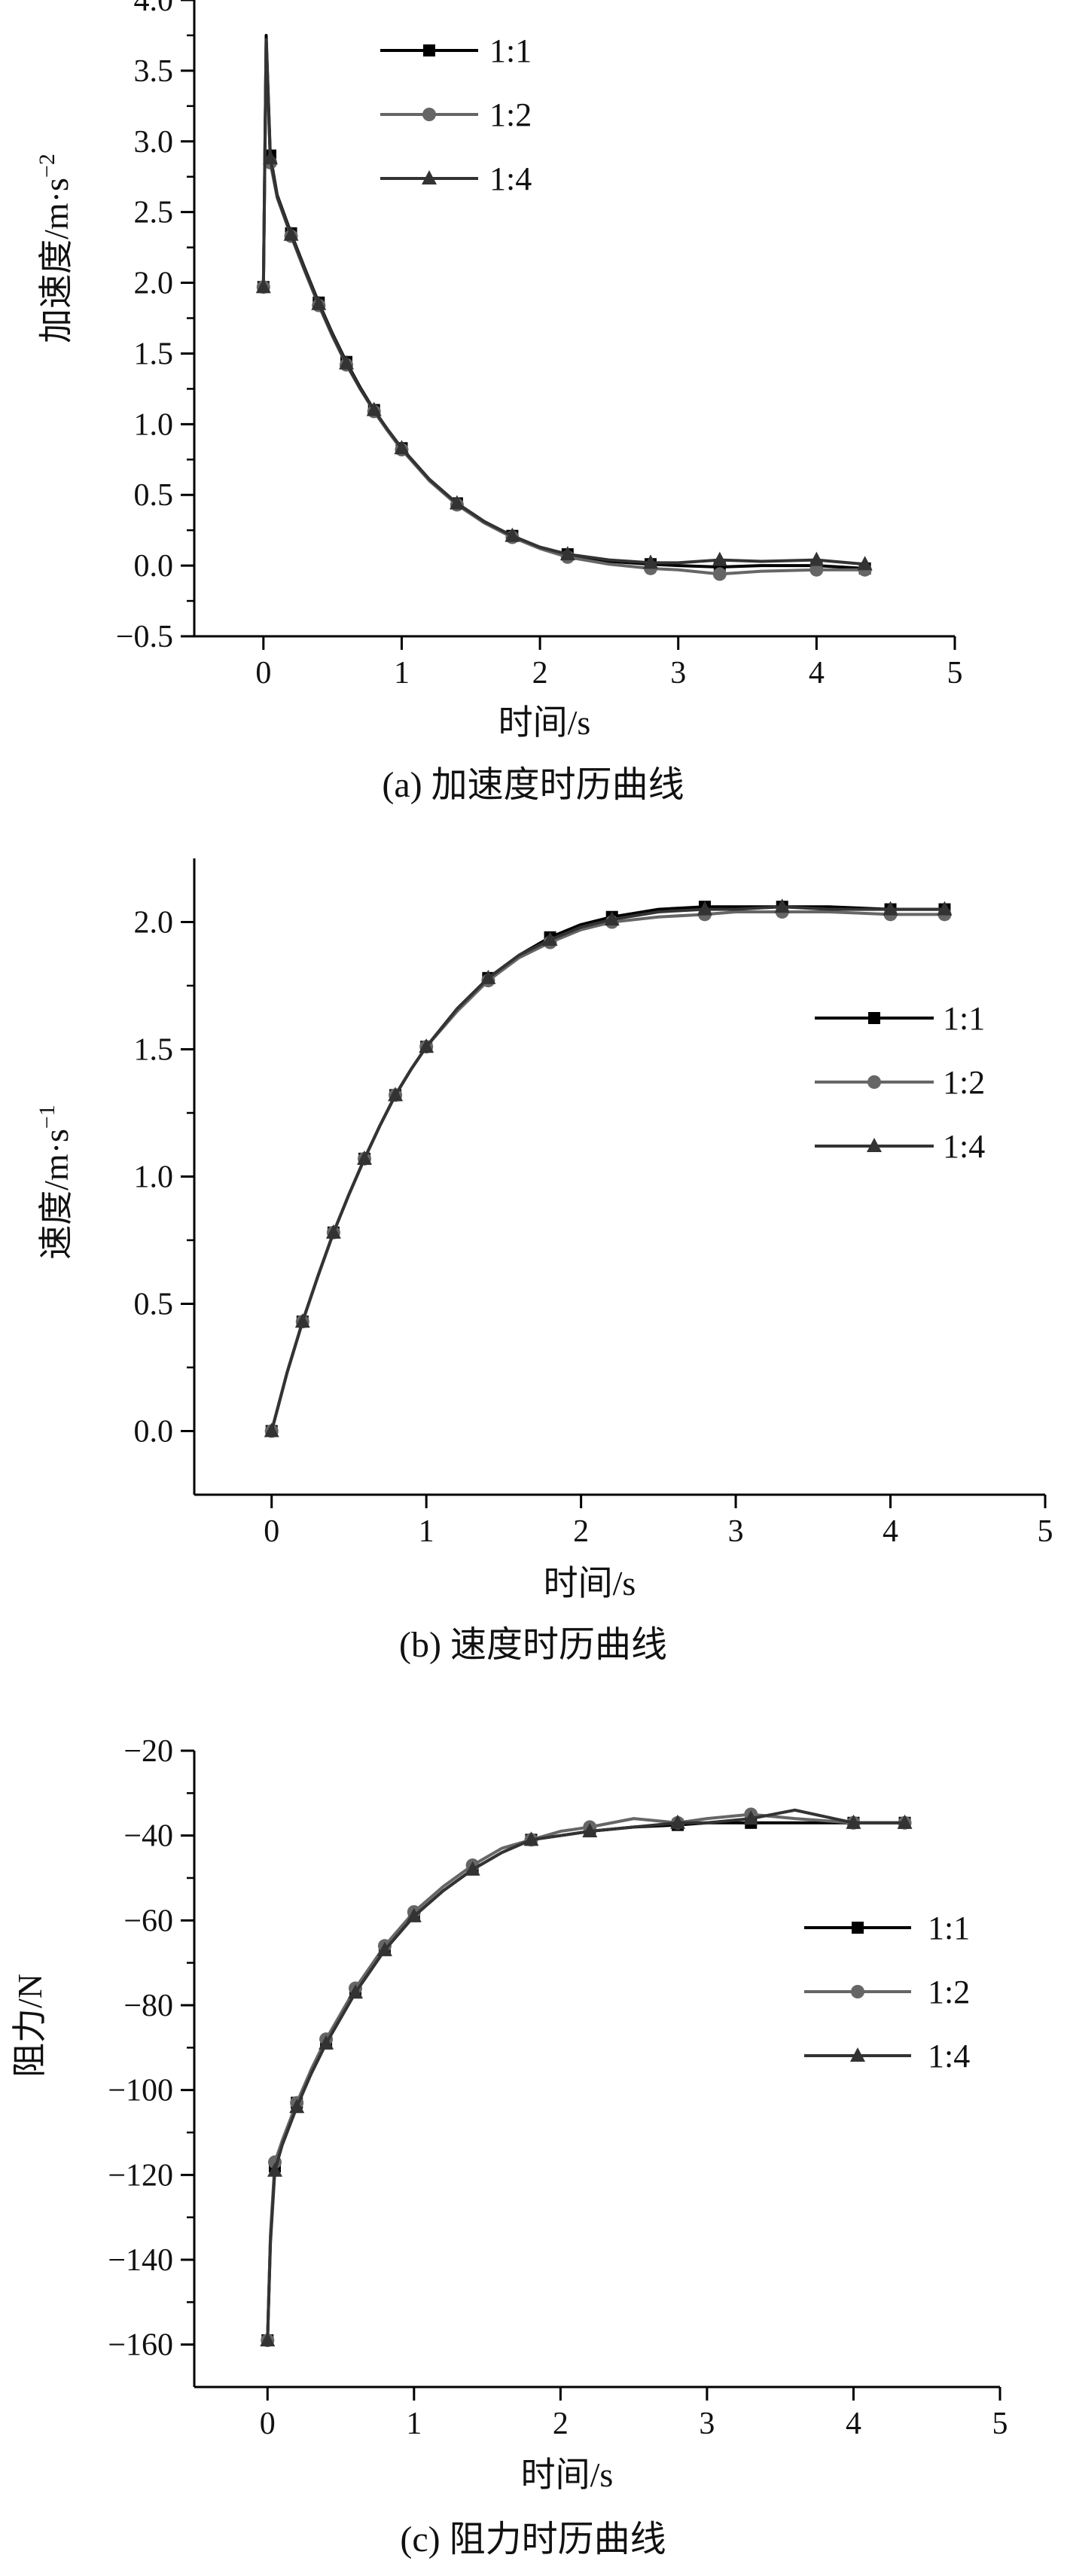 Image resolution: width=1067 pixels, height=2576 pixels. I want to click on y-tick-label: −80, so click(148, 2006).